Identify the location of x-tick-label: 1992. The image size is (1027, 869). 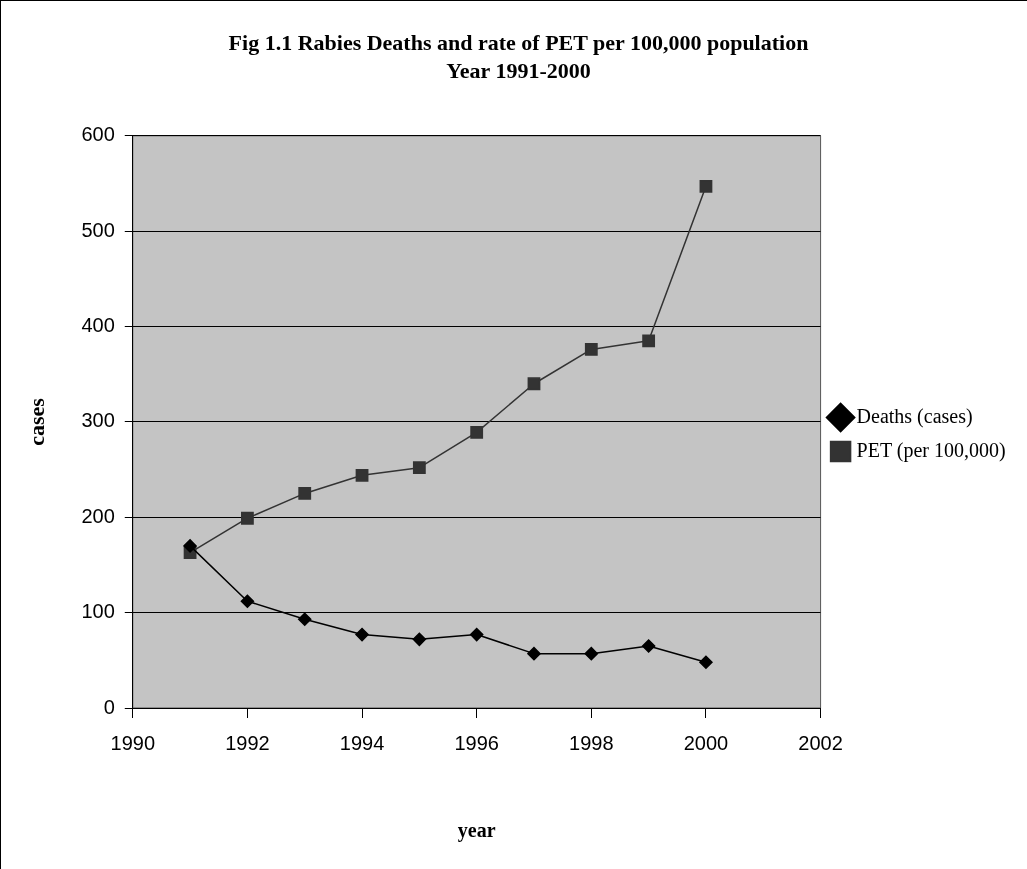
(247, 742).